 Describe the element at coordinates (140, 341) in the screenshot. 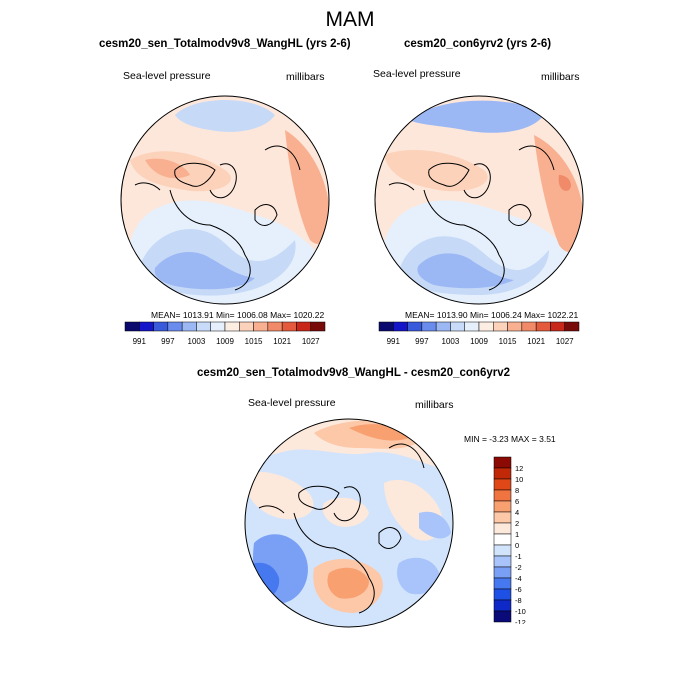

I see `panel-1-colorbar-tick-label: 991` at that location.